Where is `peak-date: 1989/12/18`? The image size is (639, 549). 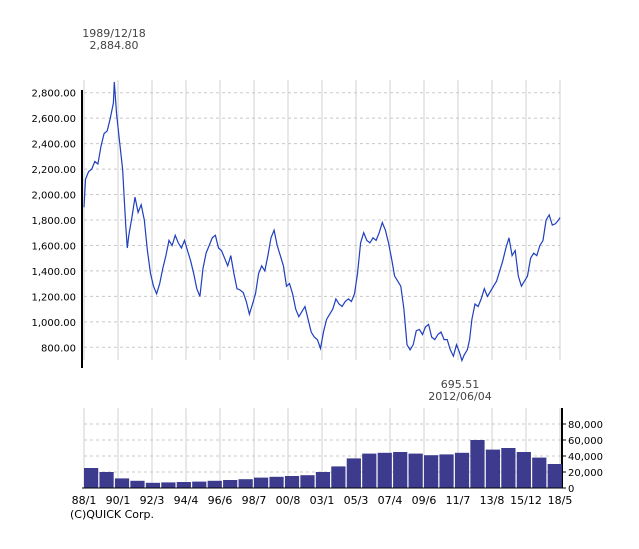
peak-date: 1989/12/18 is located at coordinates (114, 33).